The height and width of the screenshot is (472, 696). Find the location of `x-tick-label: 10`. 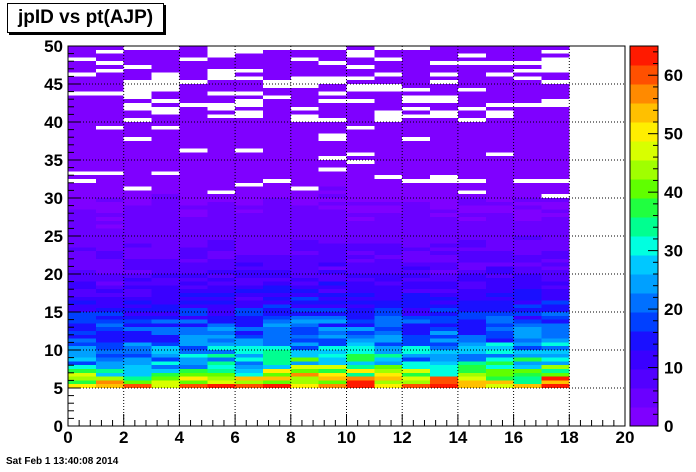

x-tick-label: 10 is located at coordinates (346, 437).